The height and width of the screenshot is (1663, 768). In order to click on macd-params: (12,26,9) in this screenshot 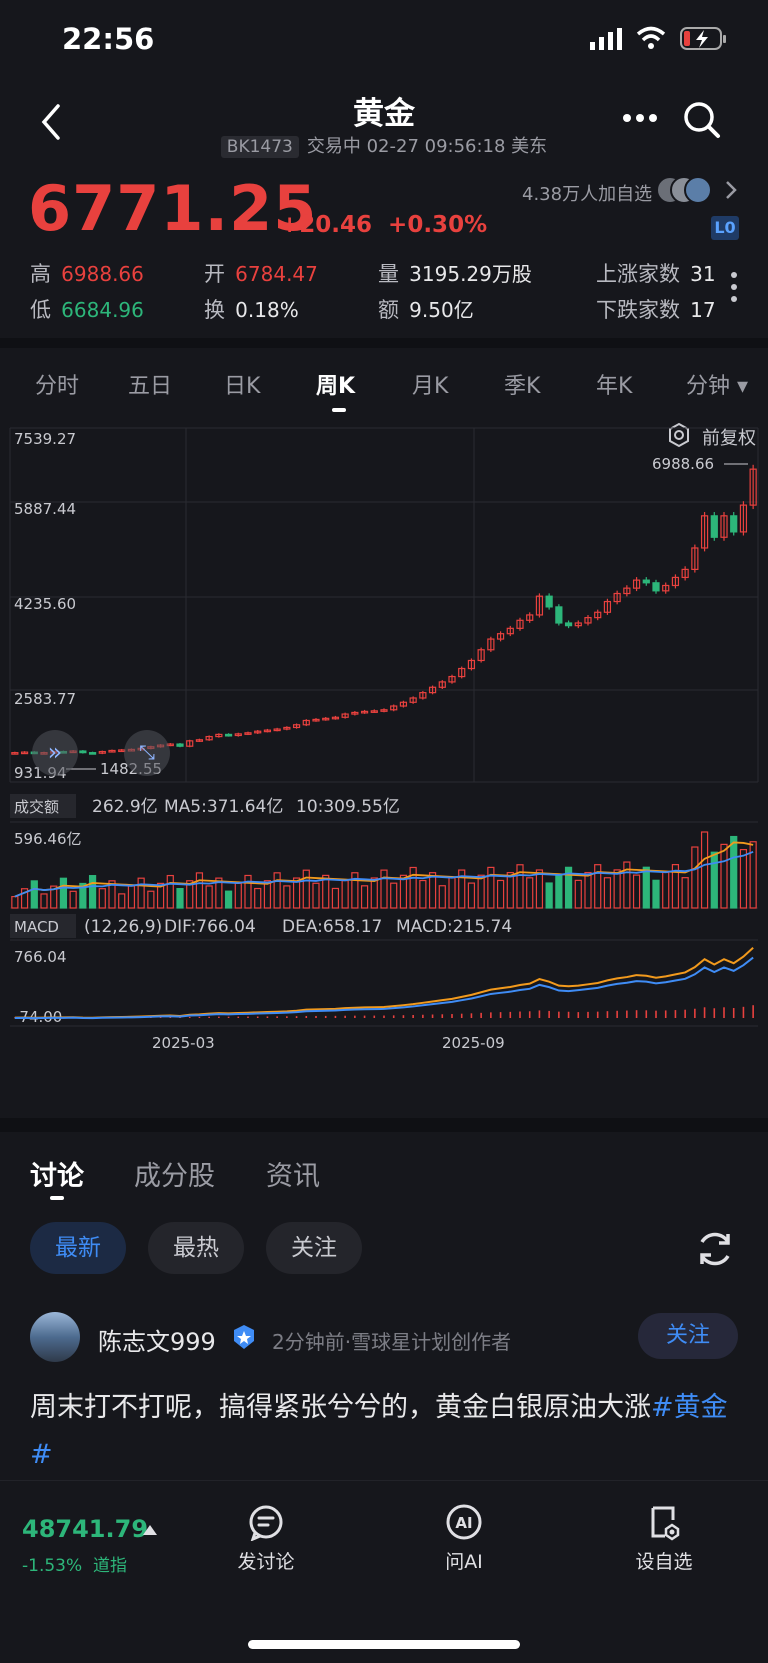, I will do `click(123, 927)`.